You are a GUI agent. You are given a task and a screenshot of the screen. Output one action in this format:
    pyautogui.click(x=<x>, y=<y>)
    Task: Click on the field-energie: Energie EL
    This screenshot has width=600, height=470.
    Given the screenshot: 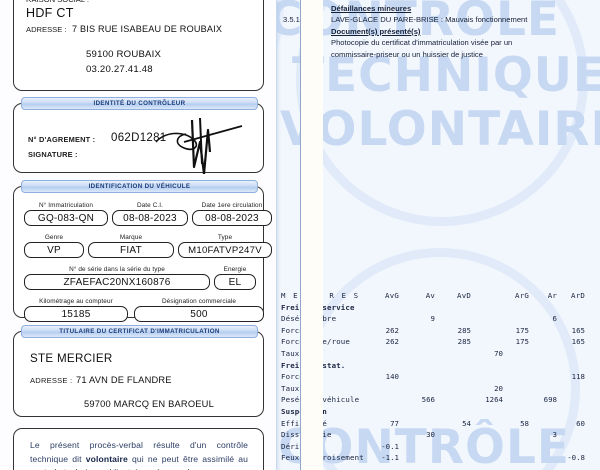 What is the action you would take?
    pyautogui.click(x=235, y=277)
    